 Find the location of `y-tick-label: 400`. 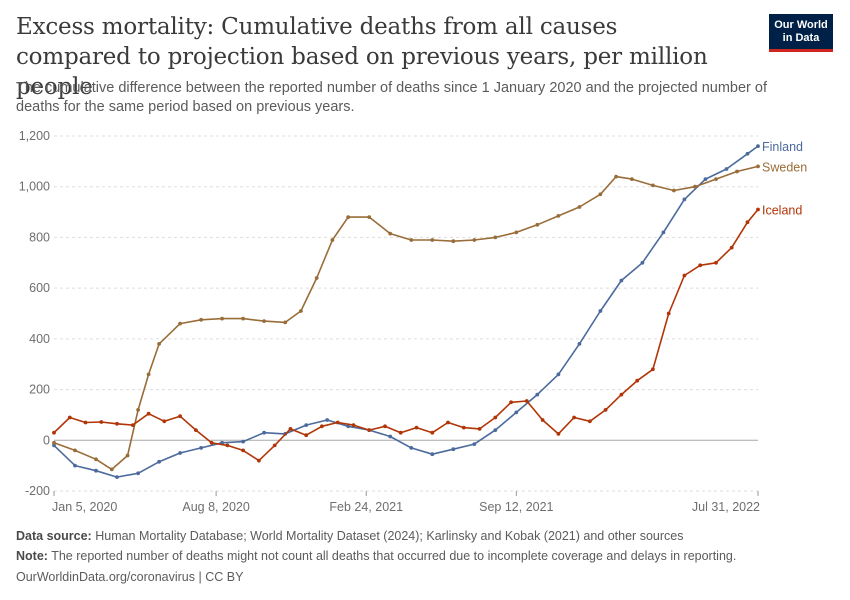

y-tick-label: 400 is located at coordinates (39, 339).